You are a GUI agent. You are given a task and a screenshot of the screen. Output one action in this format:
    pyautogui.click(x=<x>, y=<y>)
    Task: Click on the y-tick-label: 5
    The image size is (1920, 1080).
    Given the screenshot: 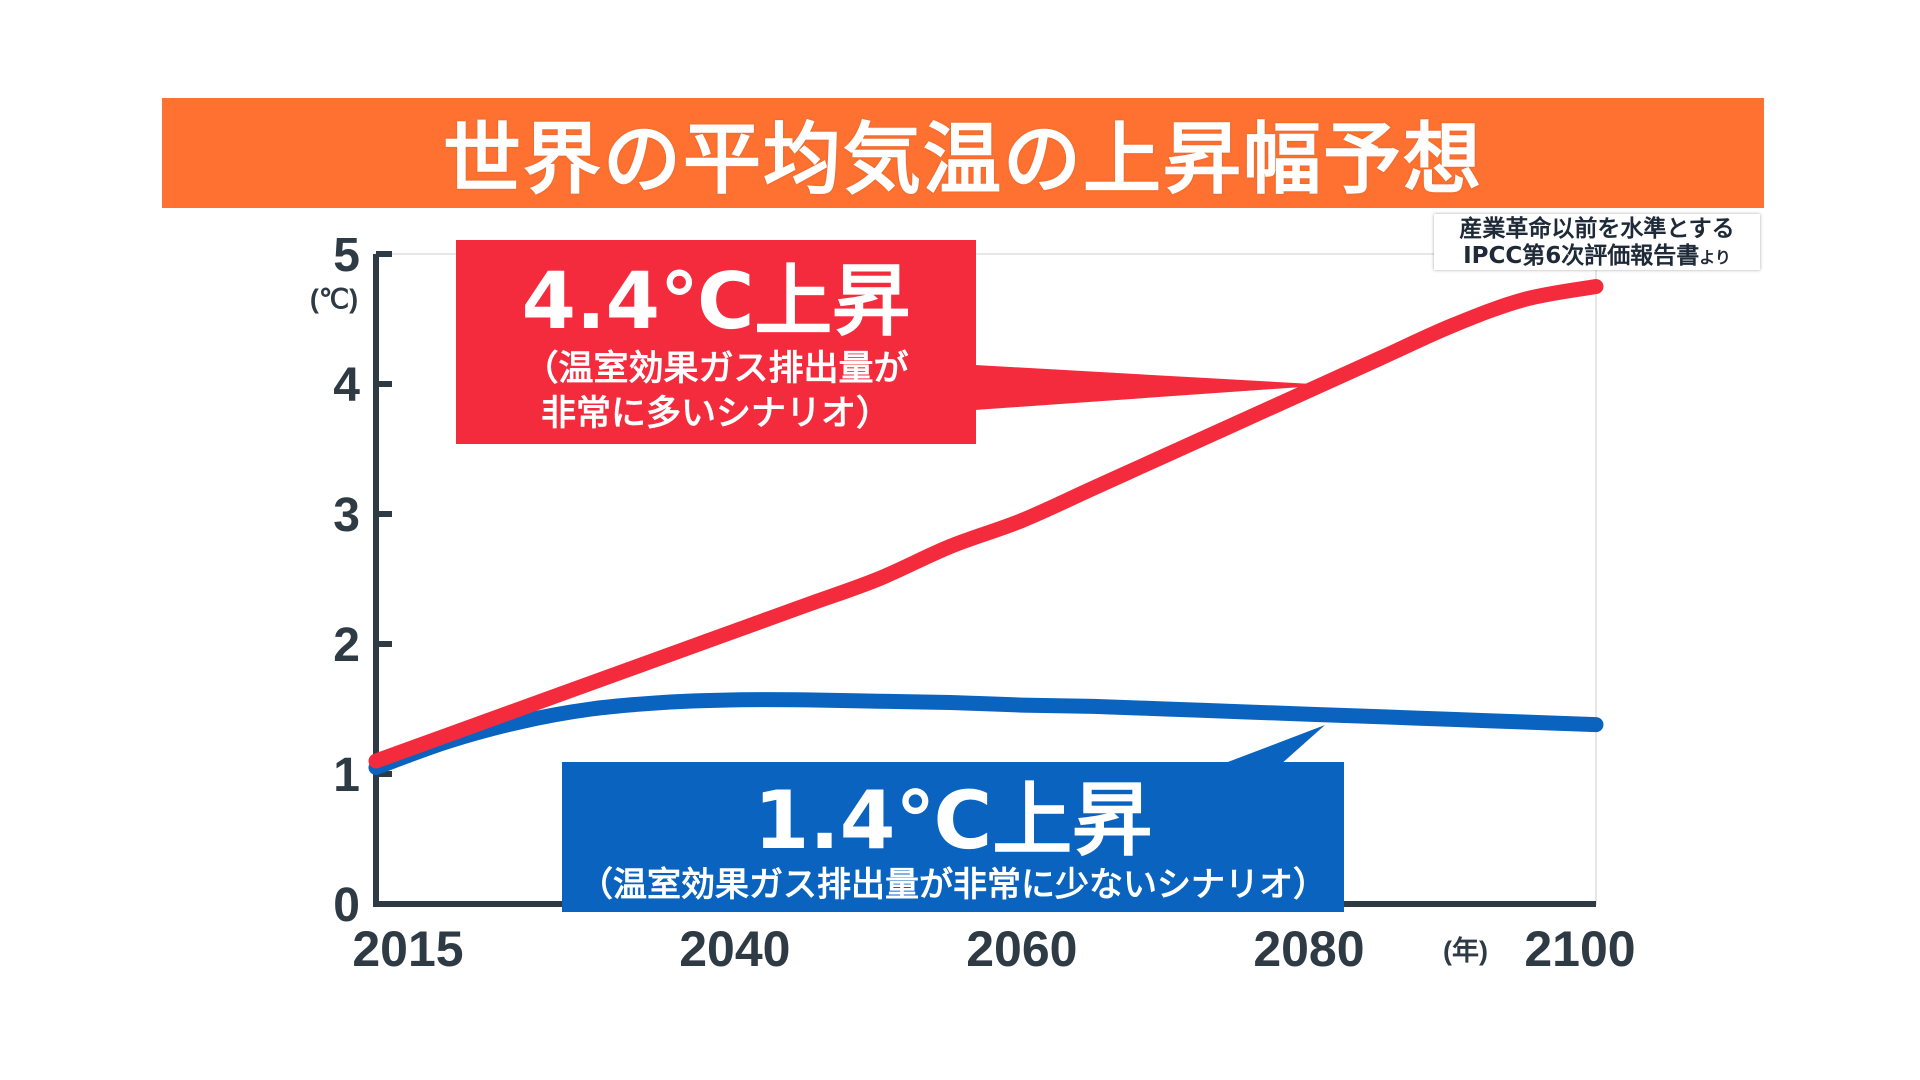 What is the action you would take?
    pyautogui.click(x=346, y=255)
    